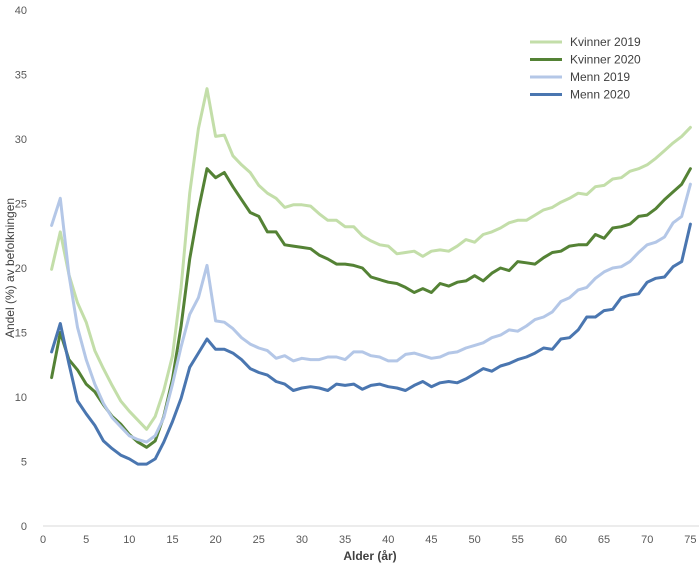 The width and height of the screenshot is (699, 564). What do you see at coordinates (605, 60) in the screenshot?
I see `legend-label: Kvinner 2020` at bounding box center [605, 60].